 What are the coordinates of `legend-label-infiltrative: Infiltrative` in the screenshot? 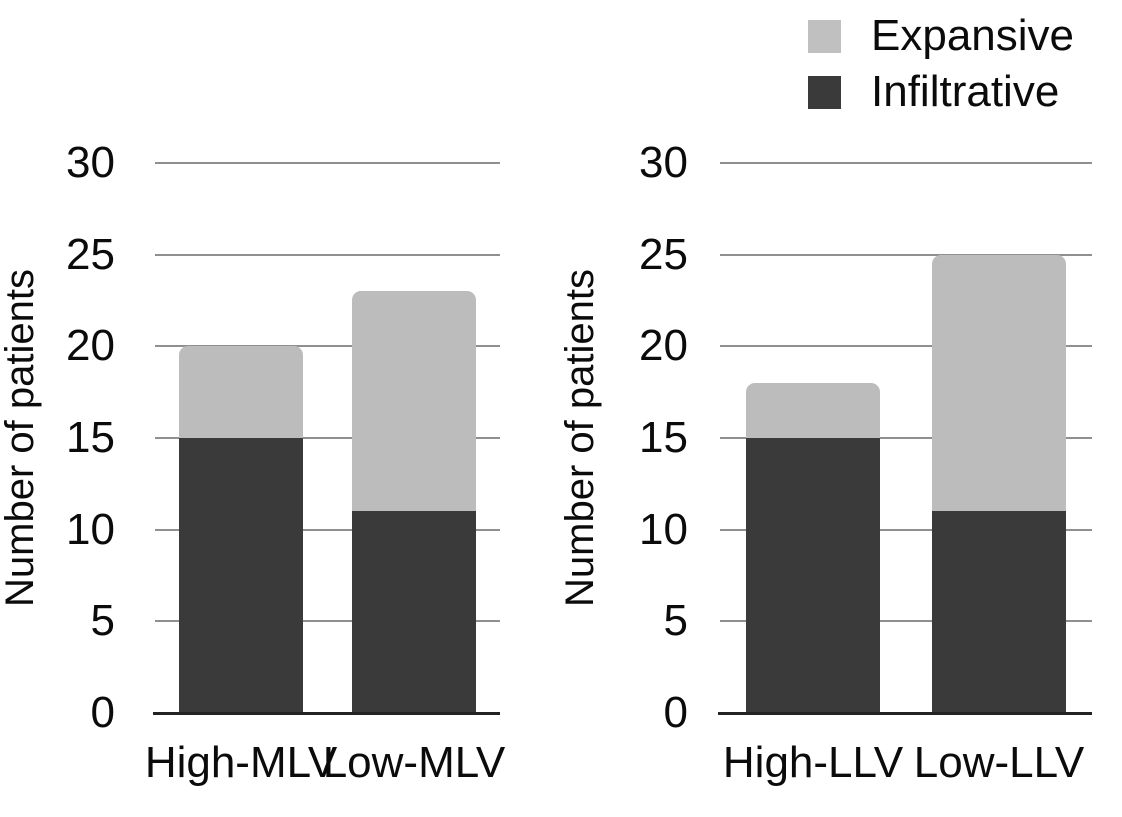 It's located at (965, 91).